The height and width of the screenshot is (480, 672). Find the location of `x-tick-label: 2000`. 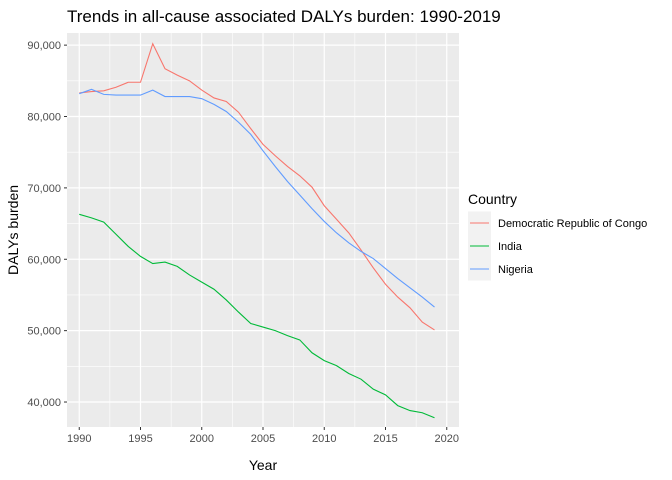

x-tick-label: 2000 is located at coordinates (202, 439).